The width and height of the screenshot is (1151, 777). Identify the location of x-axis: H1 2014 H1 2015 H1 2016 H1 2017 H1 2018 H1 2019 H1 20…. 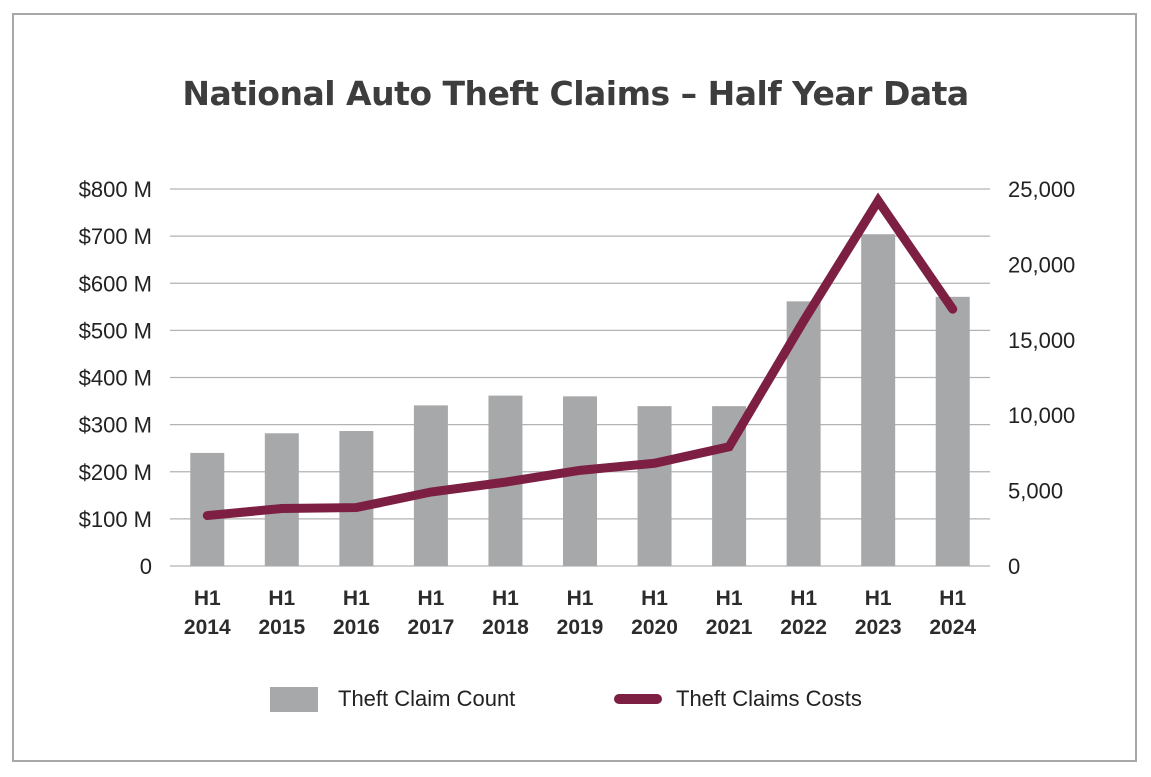
(580, 613).